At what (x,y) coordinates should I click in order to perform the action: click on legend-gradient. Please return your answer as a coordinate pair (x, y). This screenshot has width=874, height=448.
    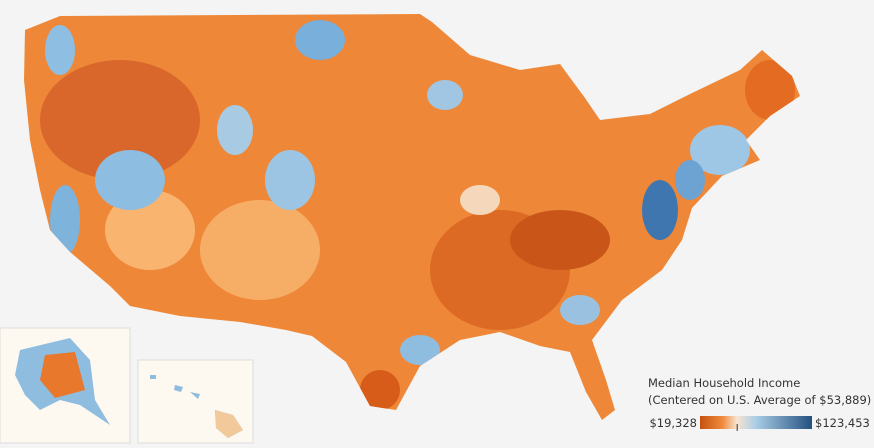
    Looking at the image, I should click on (756, 422).